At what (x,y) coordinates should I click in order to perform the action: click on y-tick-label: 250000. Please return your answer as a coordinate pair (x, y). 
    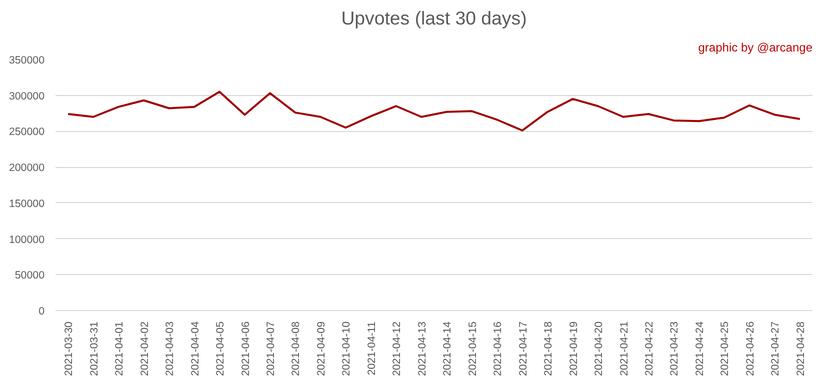
    Looking at the image, I should click on (26, 132).